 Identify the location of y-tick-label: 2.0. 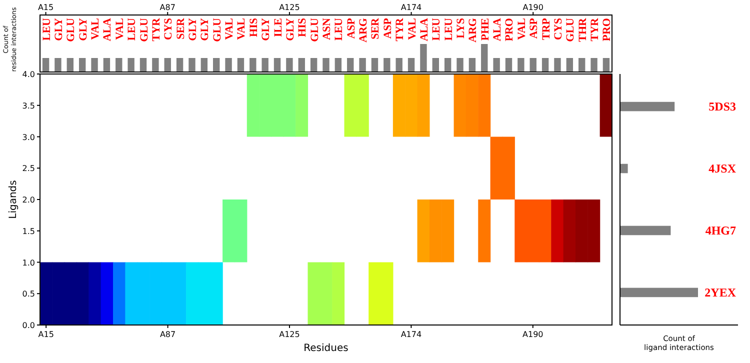
(28, 200).